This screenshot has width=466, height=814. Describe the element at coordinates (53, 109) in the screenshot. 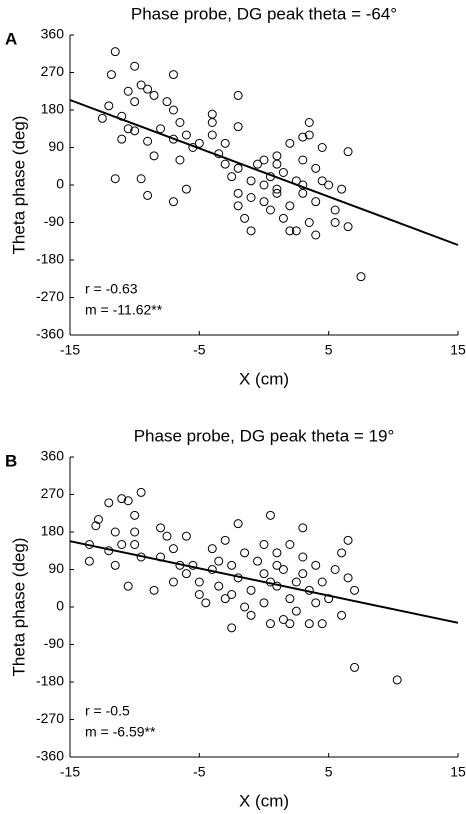

I see `y-tick-label: 180` at that location.